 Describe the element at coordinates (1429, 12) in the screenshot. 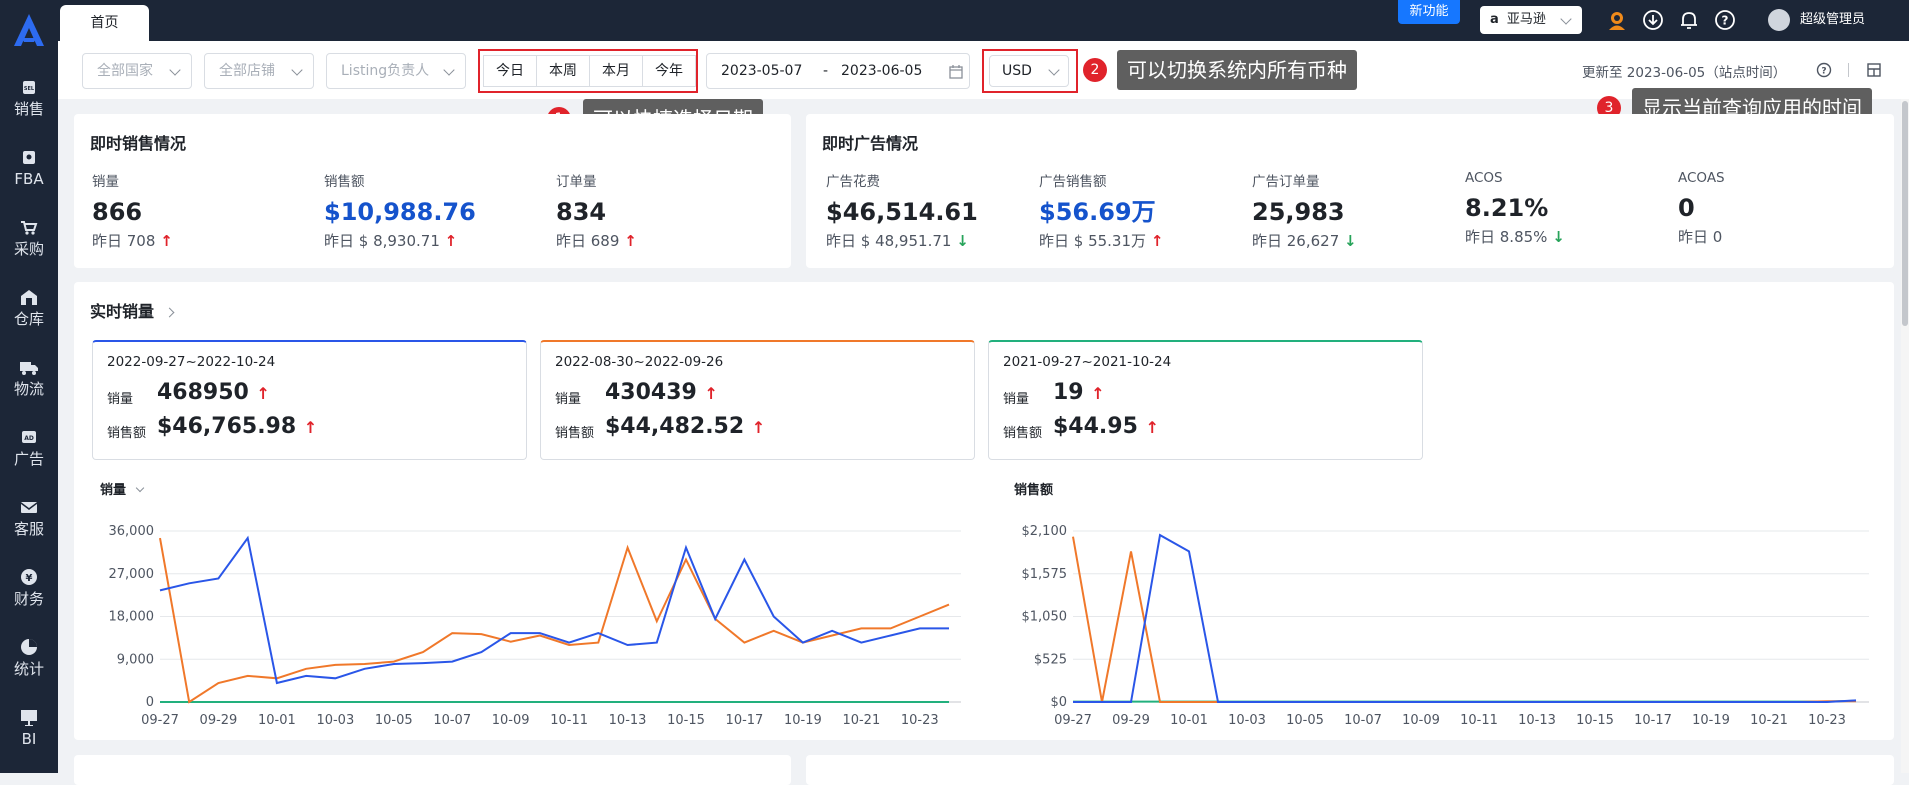

I see `new-feature-button: 新功能` at that location.